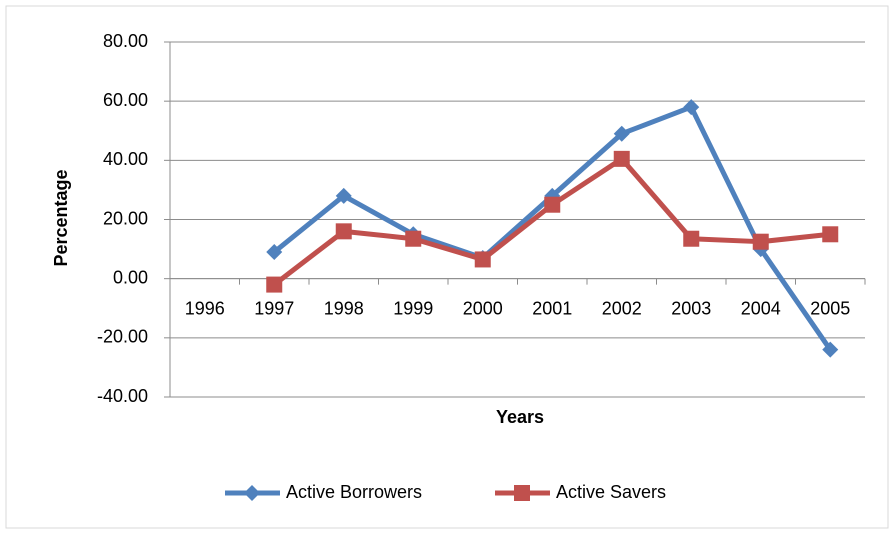 The height and width of the screenshot is (534, 894). Describe the element at coordinates (611, 492) in the screenshot. I see `legend-label: Active Savers` at that location.